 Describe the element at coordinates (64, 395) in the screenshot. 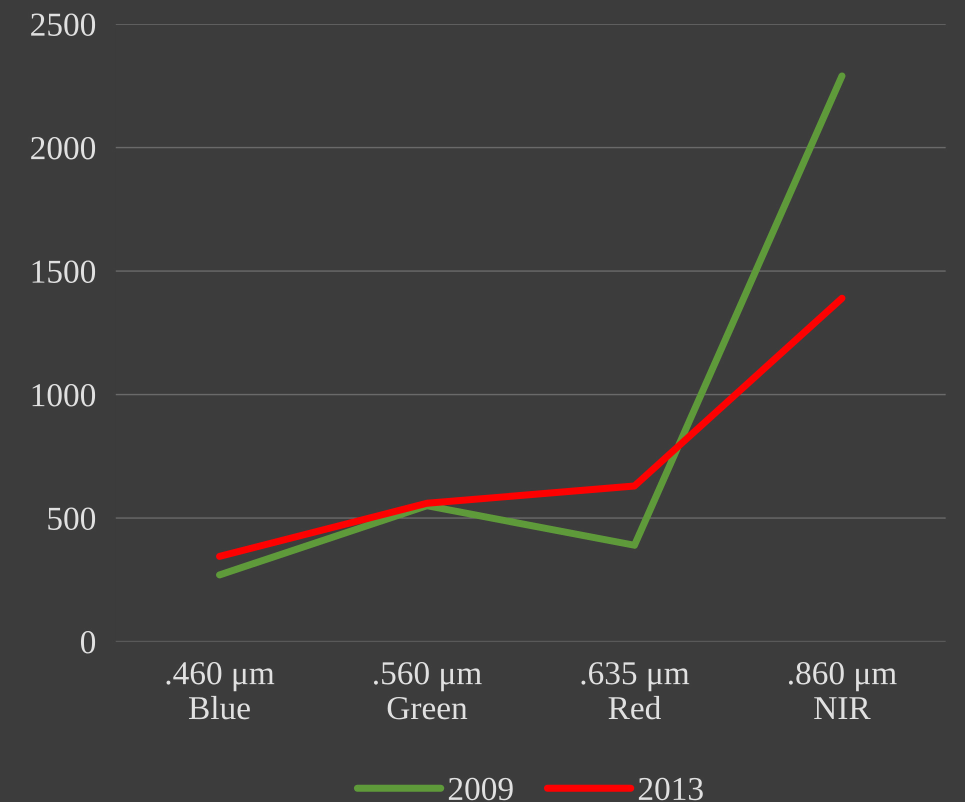

I see `y-tick-label: 1000` at that location.